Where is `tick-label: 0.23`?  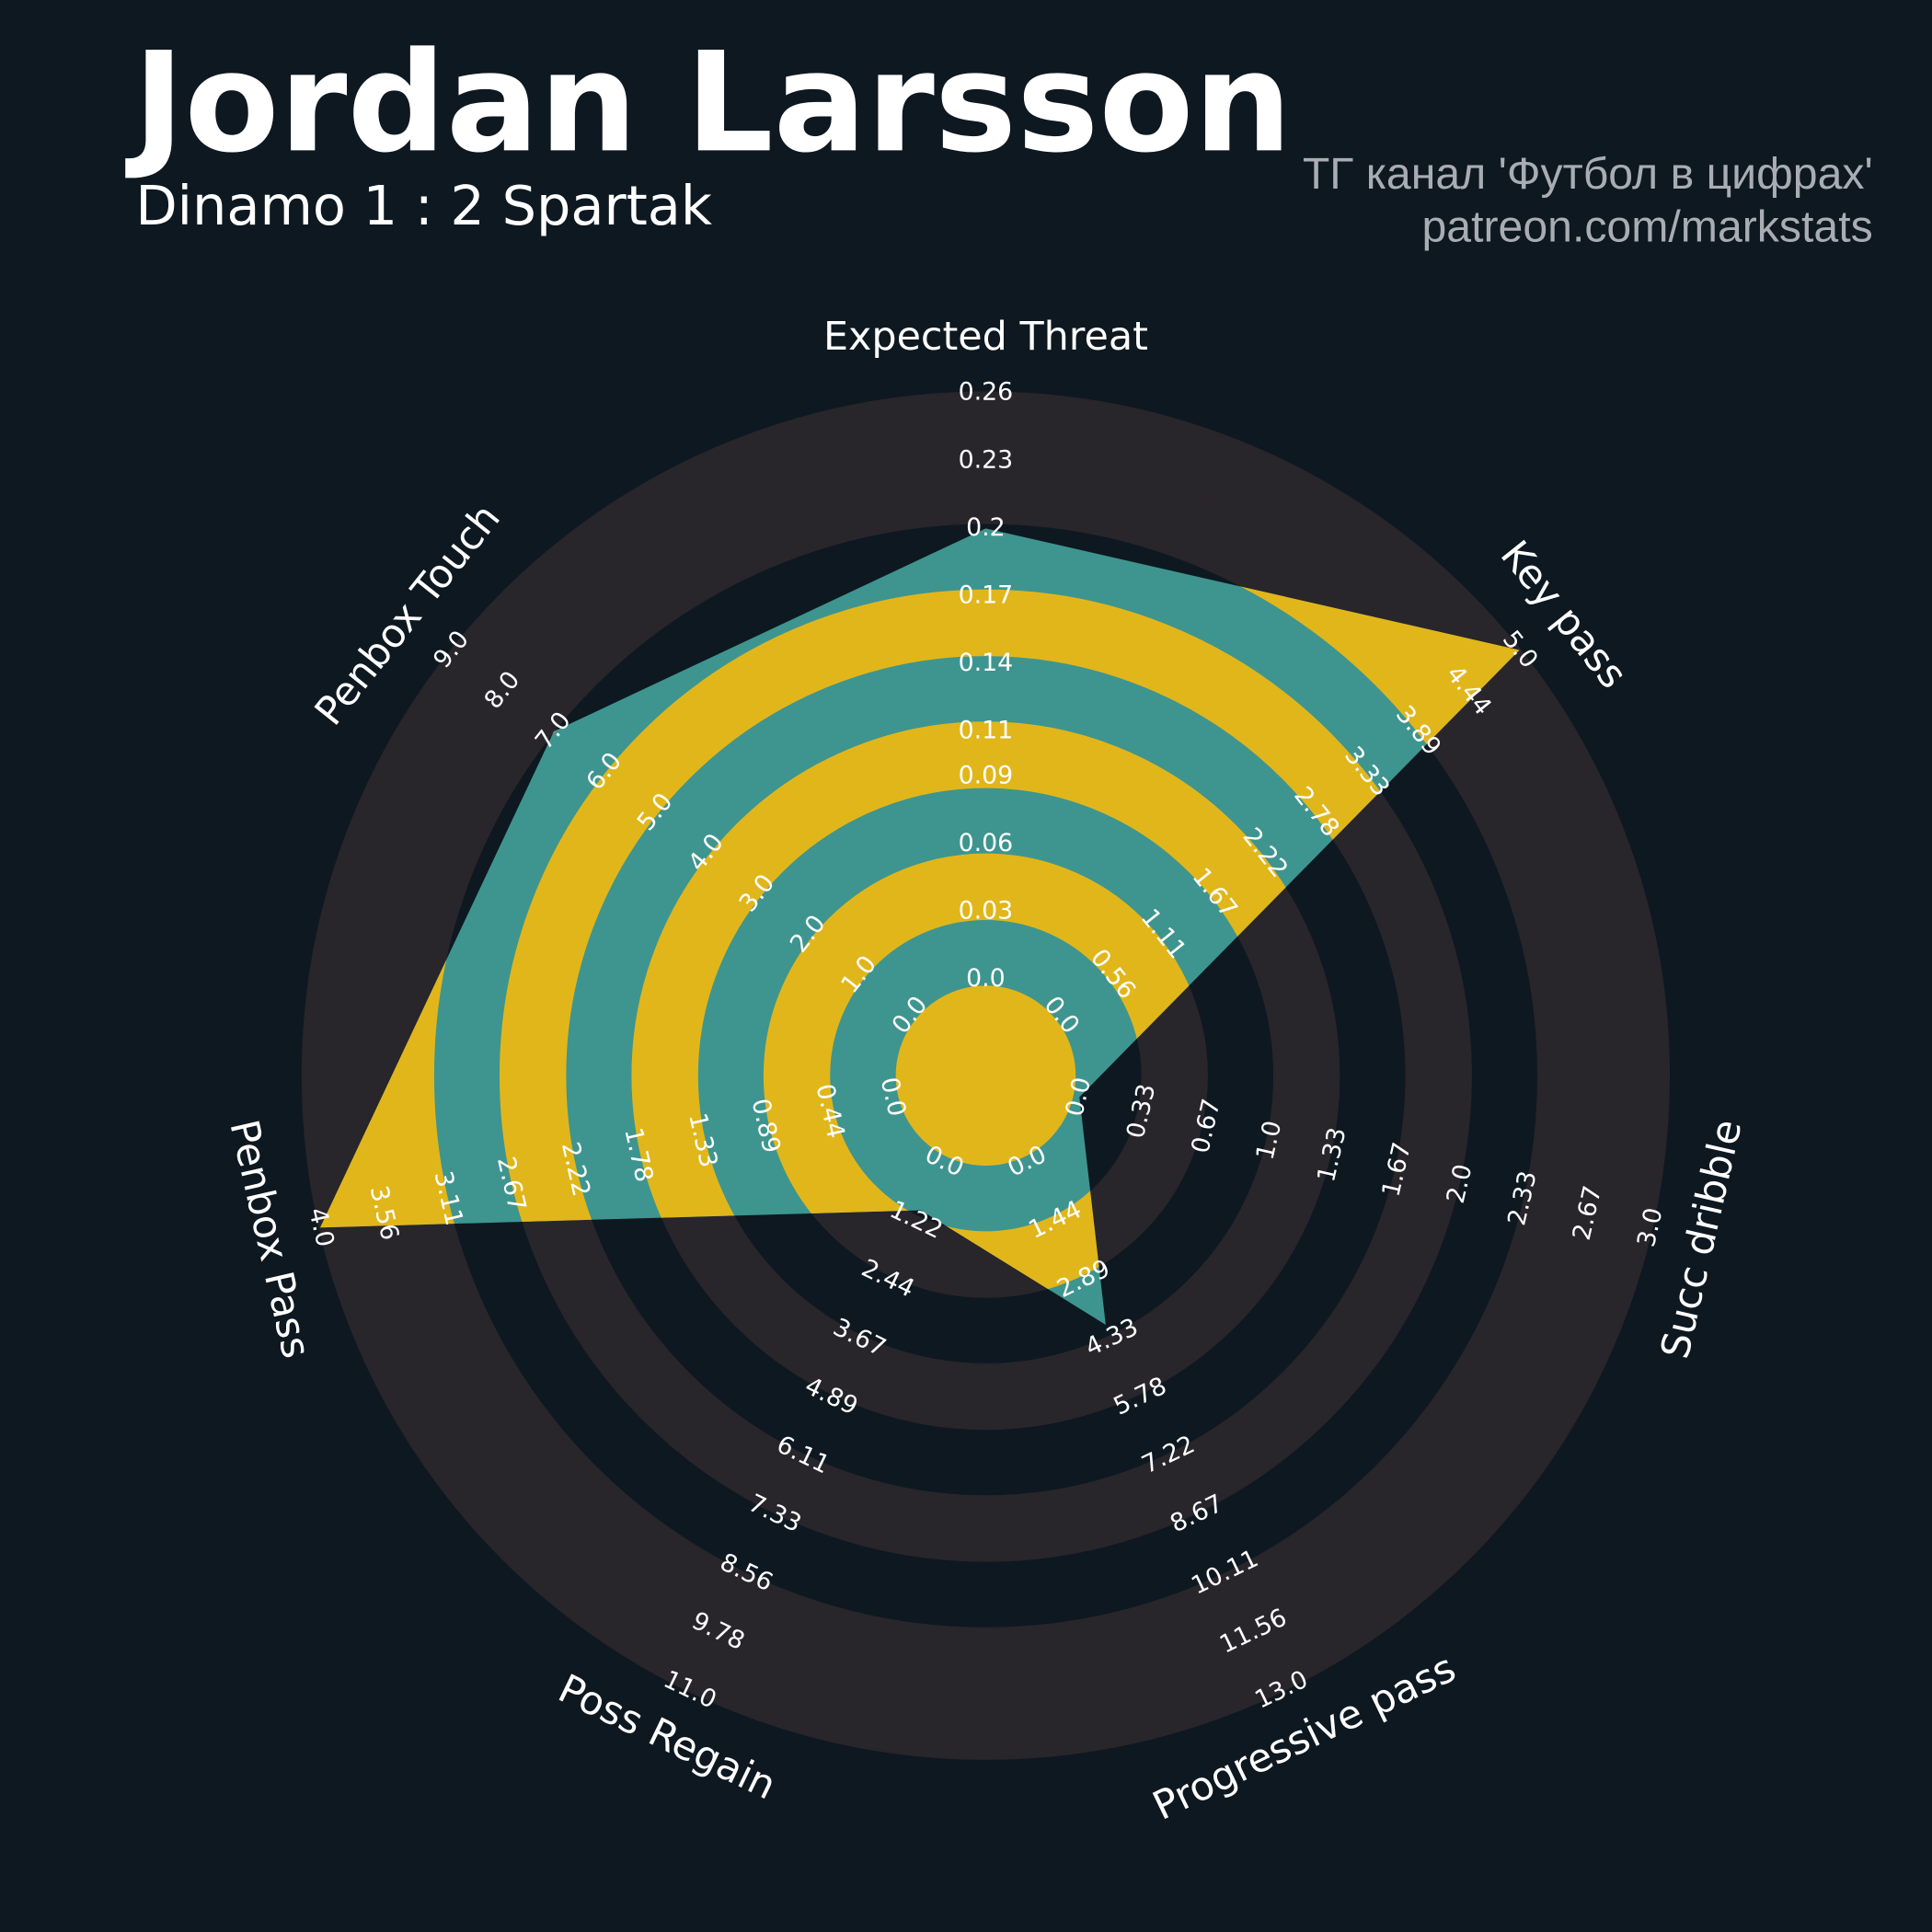
tick-label: 0.23 is located at coordinates (986, 459).